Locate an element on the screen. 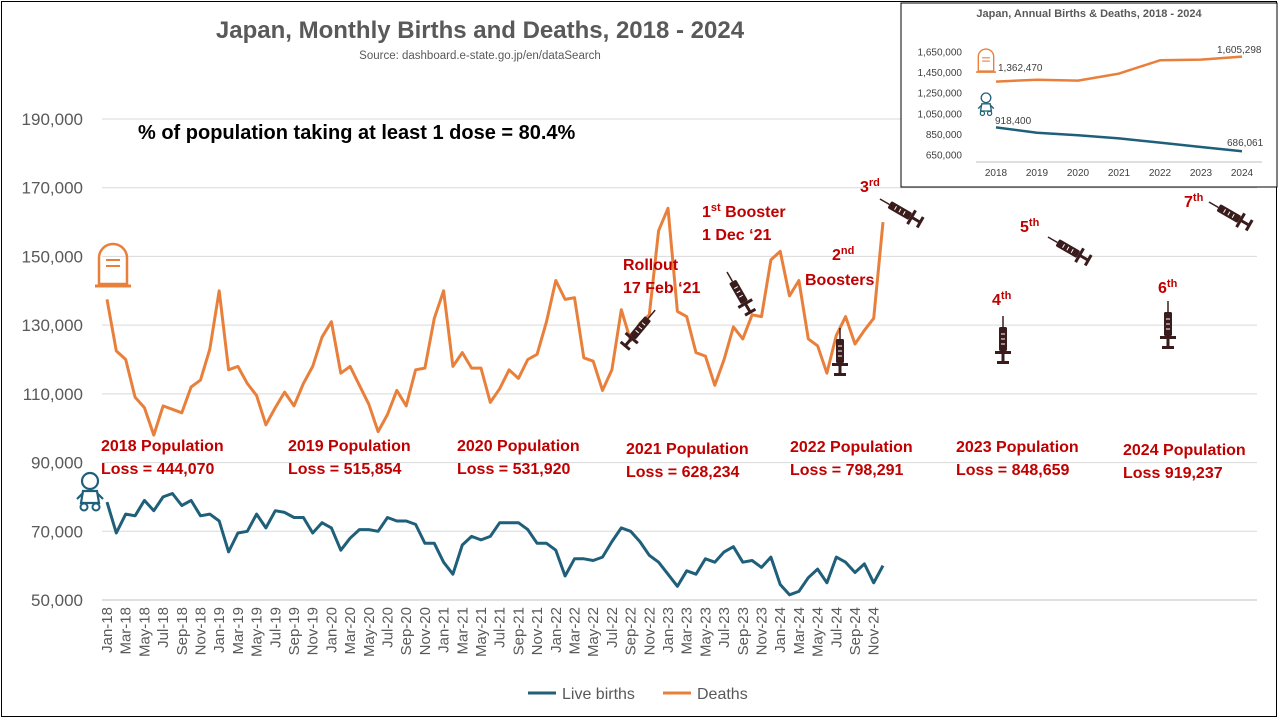 The image size is (1280, 720). x-tick-label: Sep-20 is located at coordinates (406, 631).